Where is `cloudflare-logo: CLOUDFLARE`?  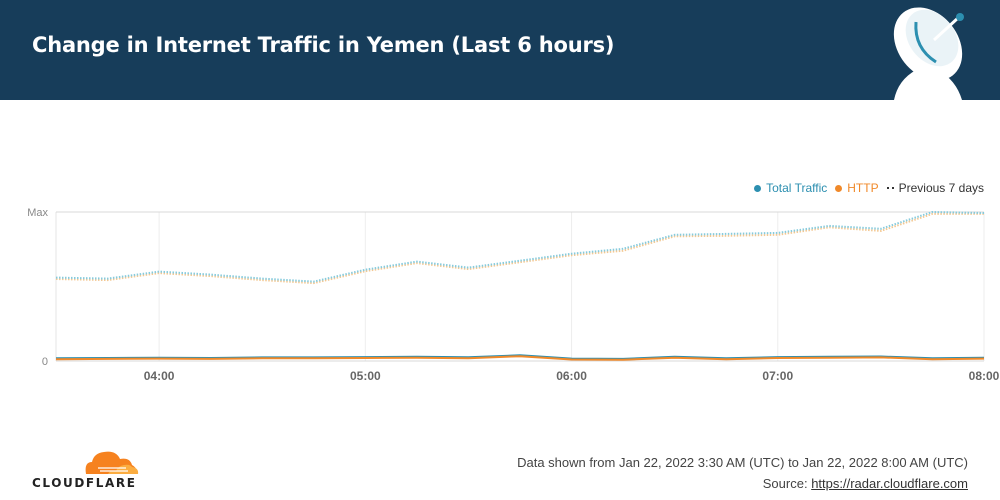
cloudflare-logo: CLOUDFLARE is located at coordinates (87, 470).